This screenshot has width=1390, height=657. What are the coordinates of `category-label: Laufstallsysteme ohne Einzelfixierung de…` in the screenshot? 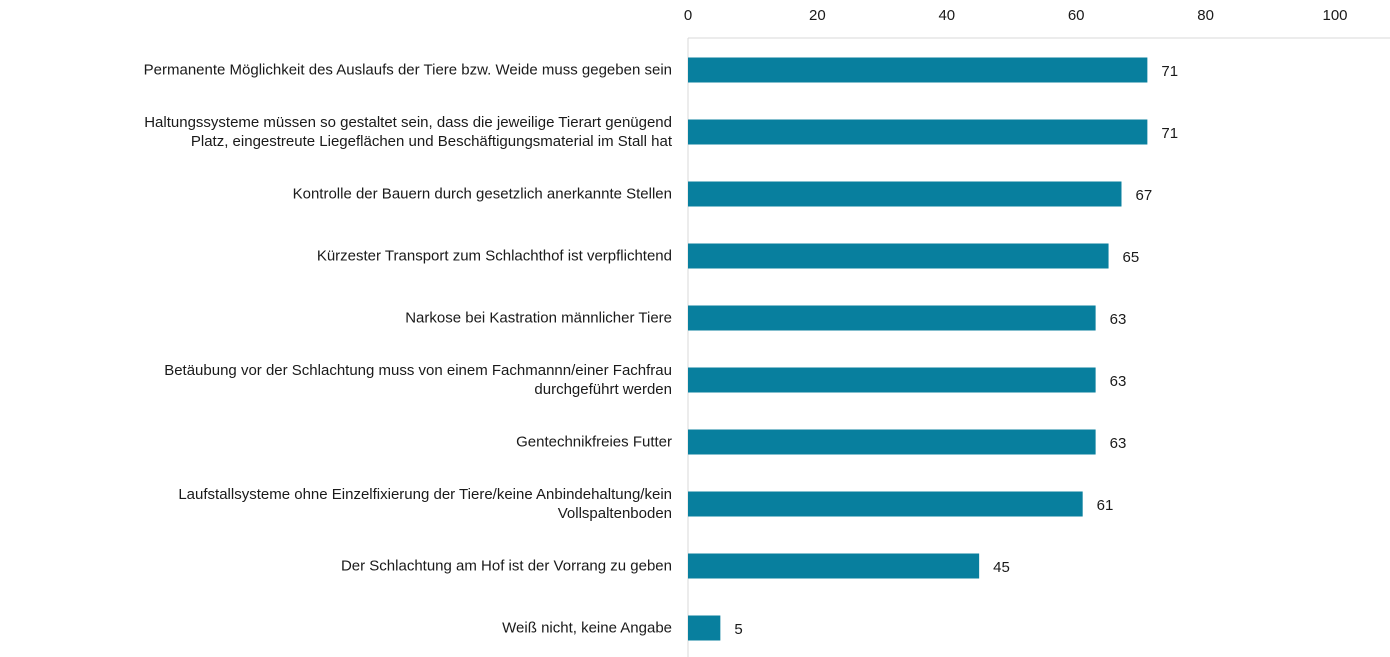 It's located at (425, 504).